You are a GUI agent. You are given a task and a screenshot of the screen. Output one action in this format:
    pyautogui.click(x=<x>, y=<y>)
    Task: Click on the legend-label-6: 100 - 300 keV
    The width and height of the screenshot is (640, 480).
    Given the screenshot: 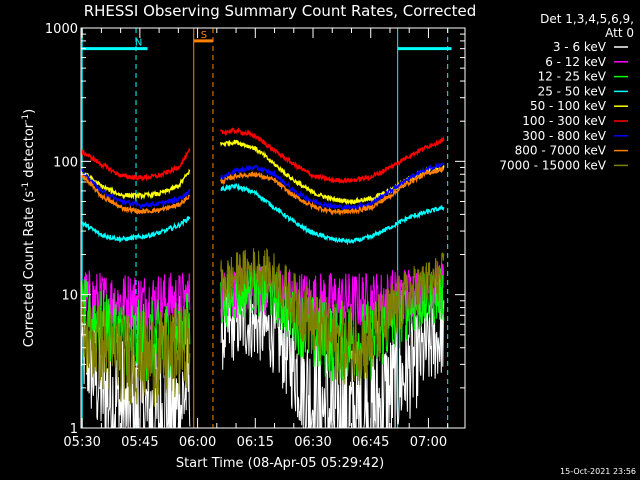 What is the action you would take?
    pyautogui.click(x=564, y=121)
    